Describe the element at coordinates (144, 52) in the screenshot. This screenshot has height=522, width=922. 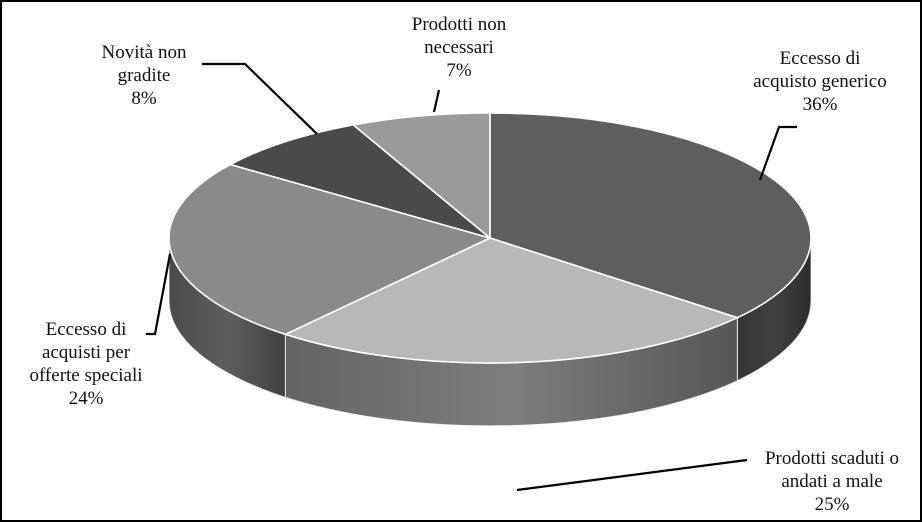
I see `slice-label-3-line-0: Novità non` at that location.